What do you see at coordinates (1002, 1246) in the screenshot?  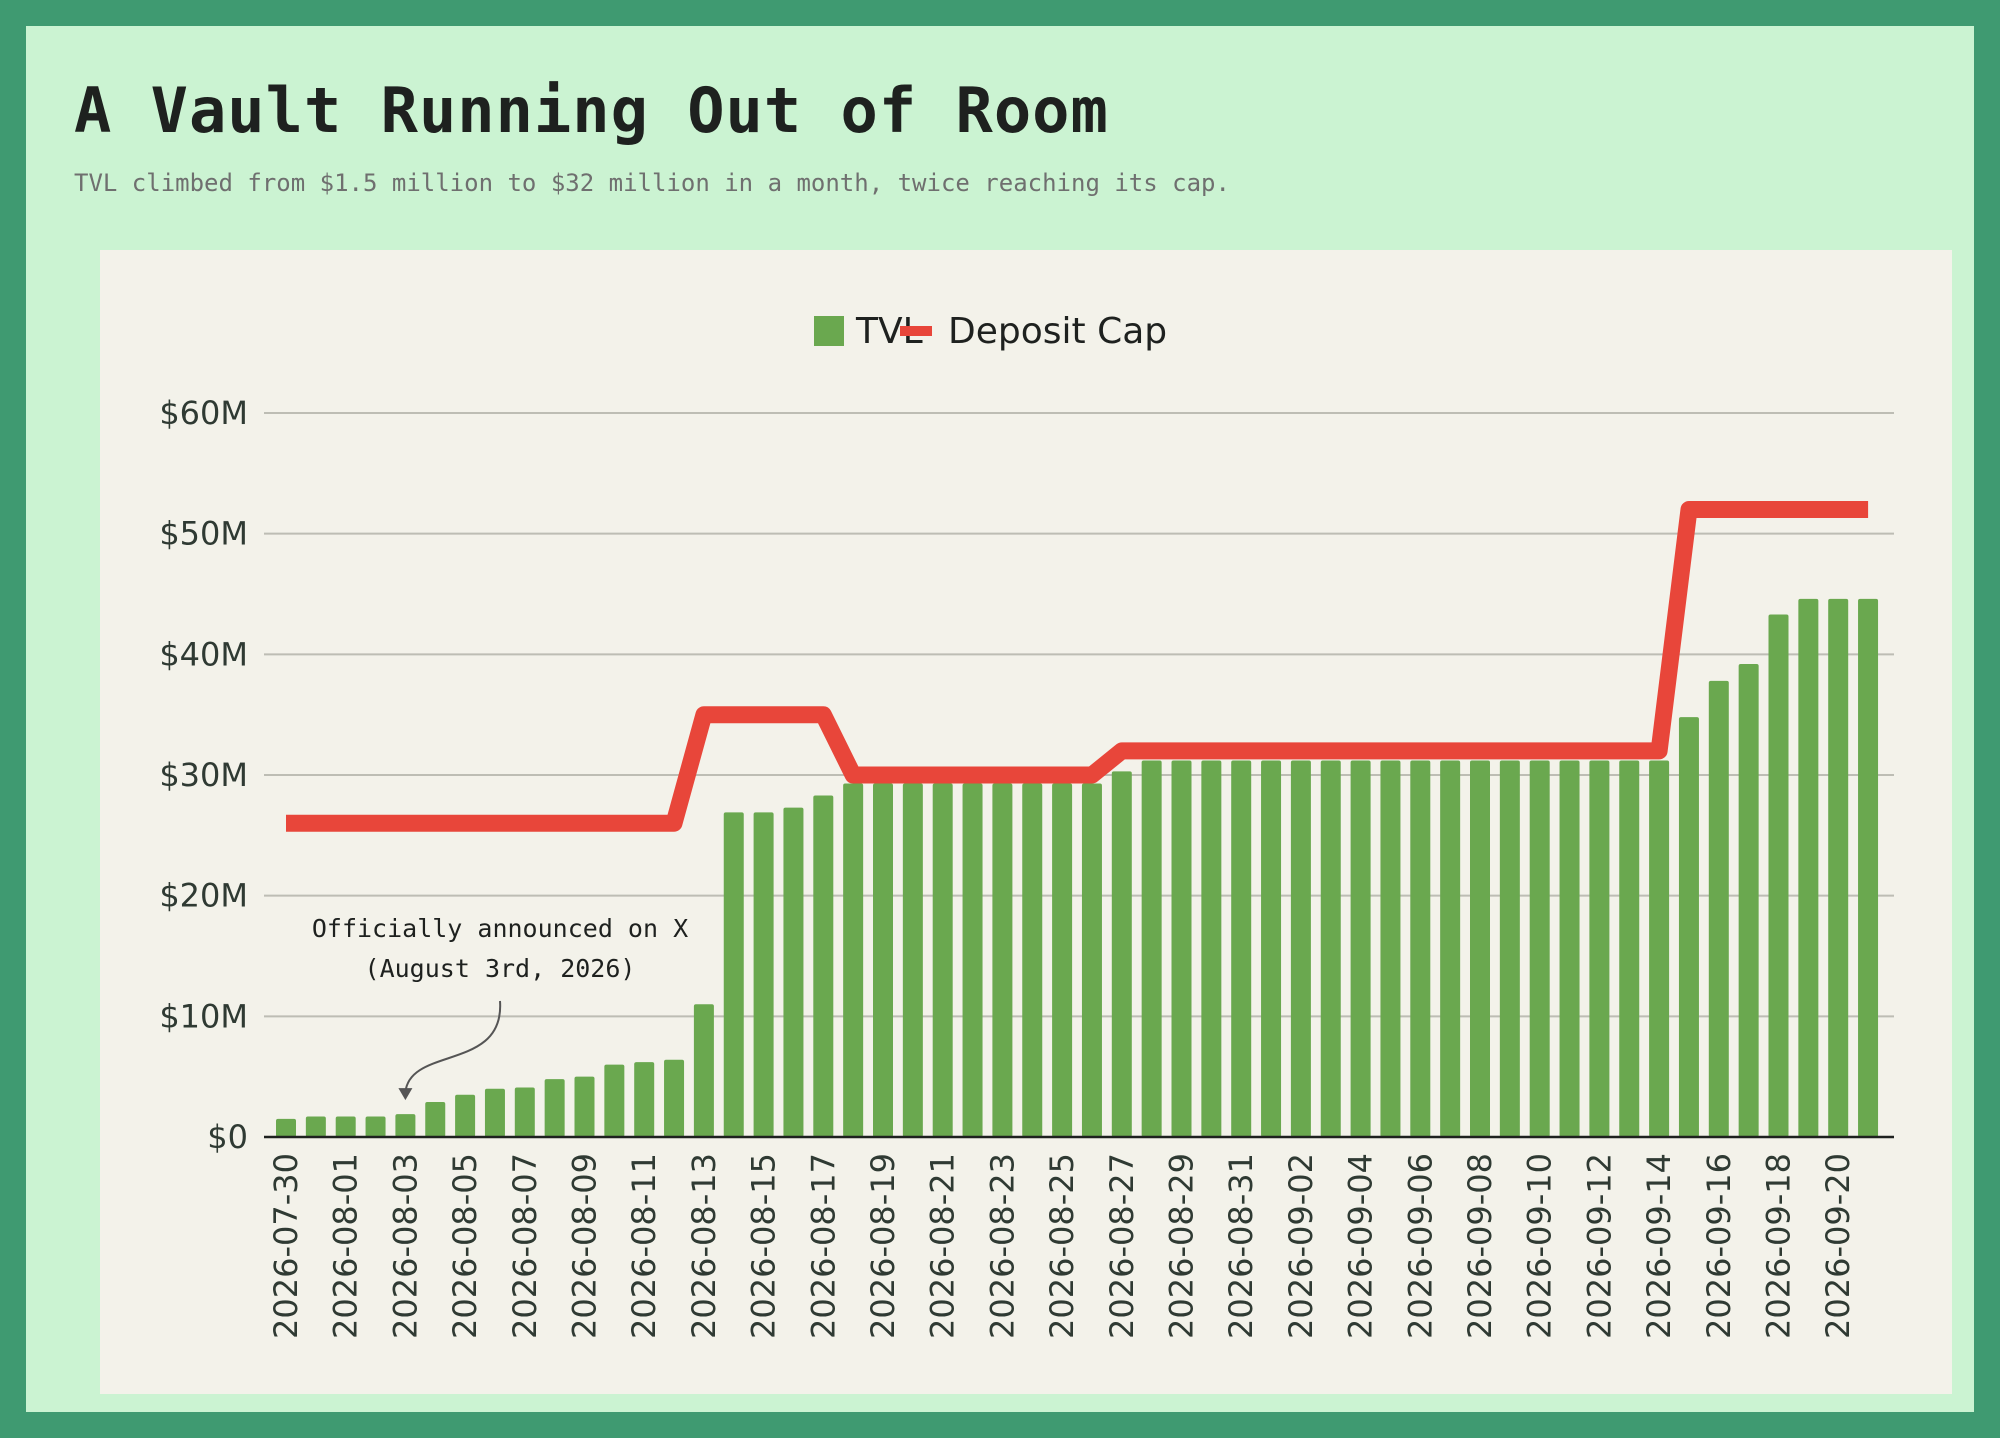 I see `x-tick-label: 2026-08-23` at bounding box center [1002, 1246].